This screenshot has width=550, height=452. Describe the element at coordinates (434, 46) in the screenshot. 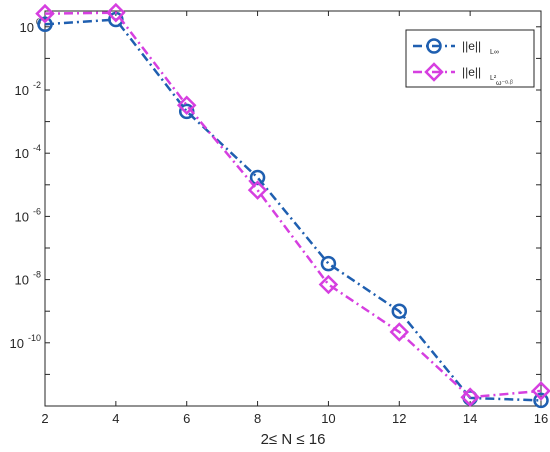

I see `legend-marker-circle` at that location.